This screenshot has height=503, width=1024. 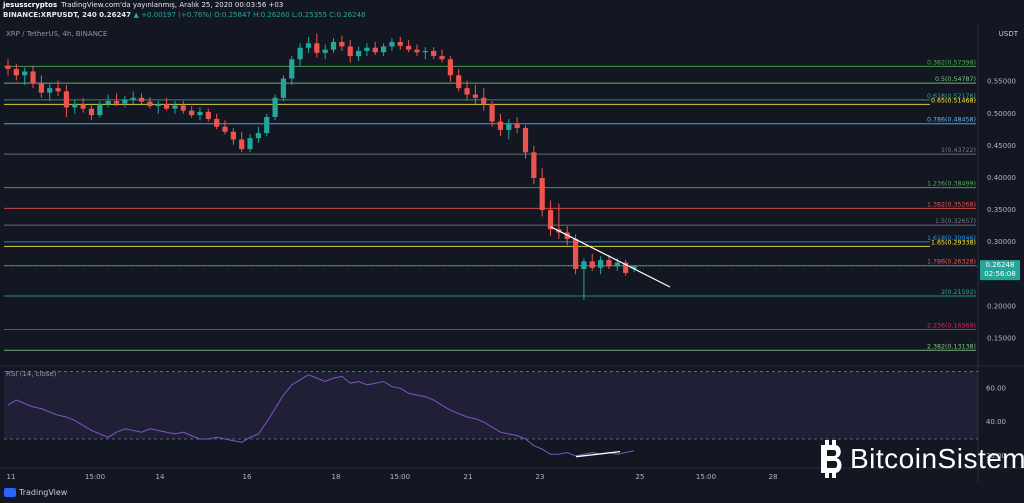 What do you see at coordinates (996, 388) in the screenshot?
I see `rsi-tick-label: 60.00` at bounding box center [996, 388].